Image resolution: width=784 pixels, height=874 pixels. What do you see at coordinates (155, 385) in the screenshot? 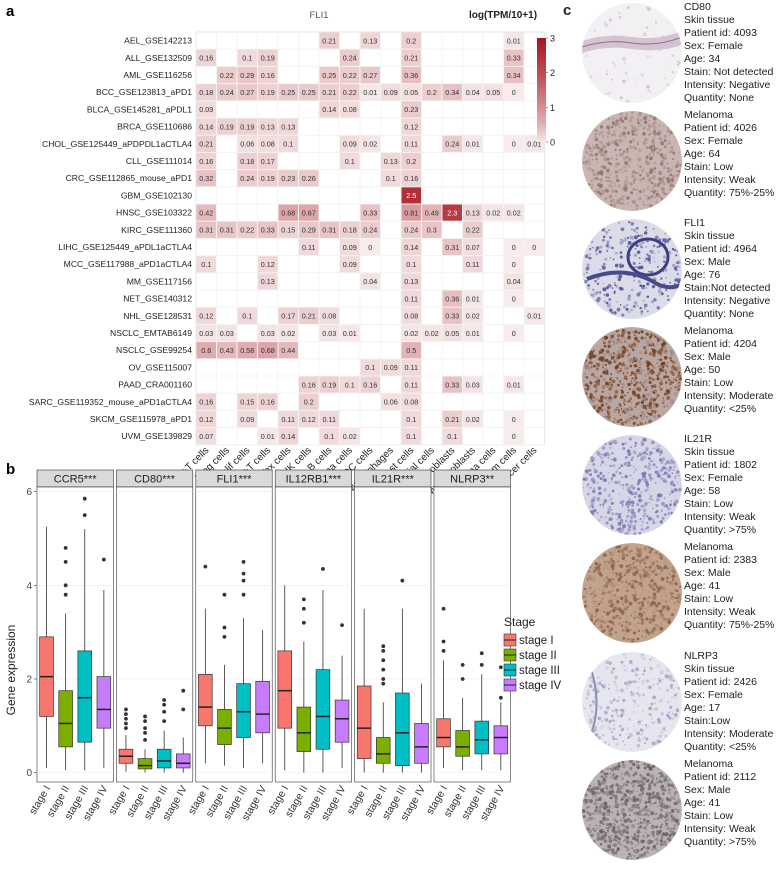
I see `heatmap-row-label: PAAD_CRA001160` at bounding box center [155, 385].